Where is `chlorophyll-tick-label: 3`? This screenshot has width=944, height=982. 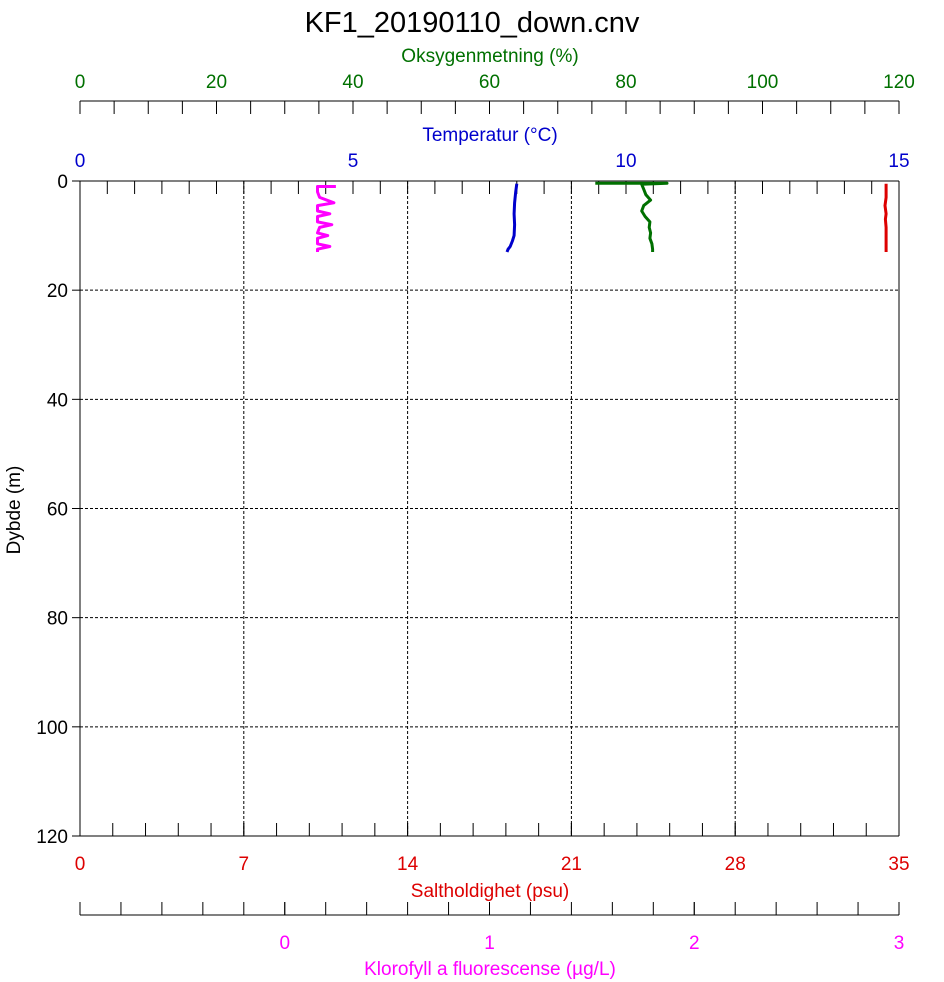 chlorophyll-tick-label: 3 is located at coordinates (899, 943).